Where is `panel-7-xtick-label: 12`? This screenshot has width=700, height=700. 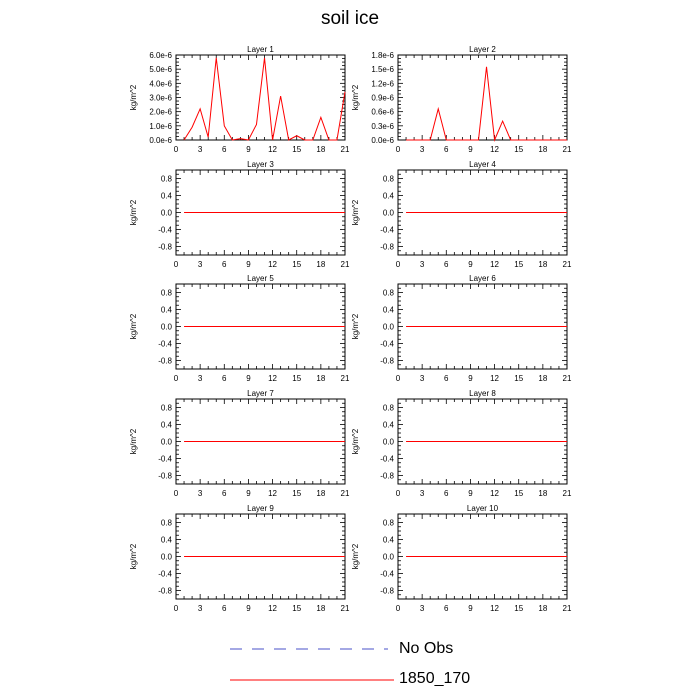
panel-7-xtick-label: 12 is located at coordinates (272, 493).